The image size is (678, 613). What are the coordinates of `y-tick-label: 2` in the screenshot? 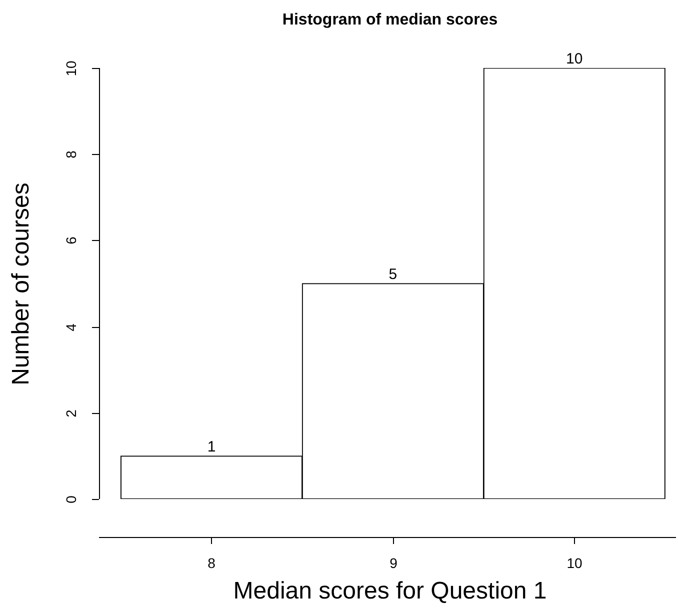 It's located at (70, 413).